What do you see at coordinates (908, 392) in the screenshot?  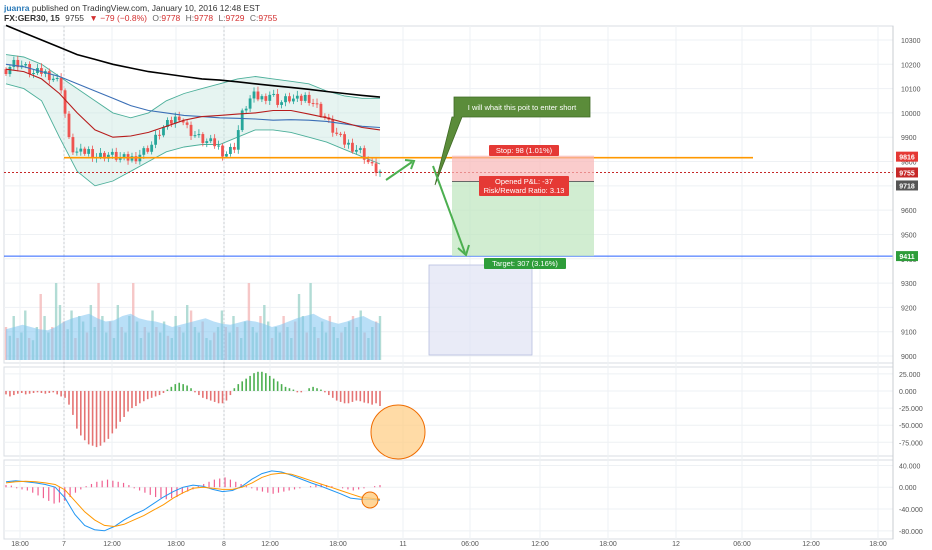 I see `osc-tick-label: 0.000` at bounding box center [908, 392].